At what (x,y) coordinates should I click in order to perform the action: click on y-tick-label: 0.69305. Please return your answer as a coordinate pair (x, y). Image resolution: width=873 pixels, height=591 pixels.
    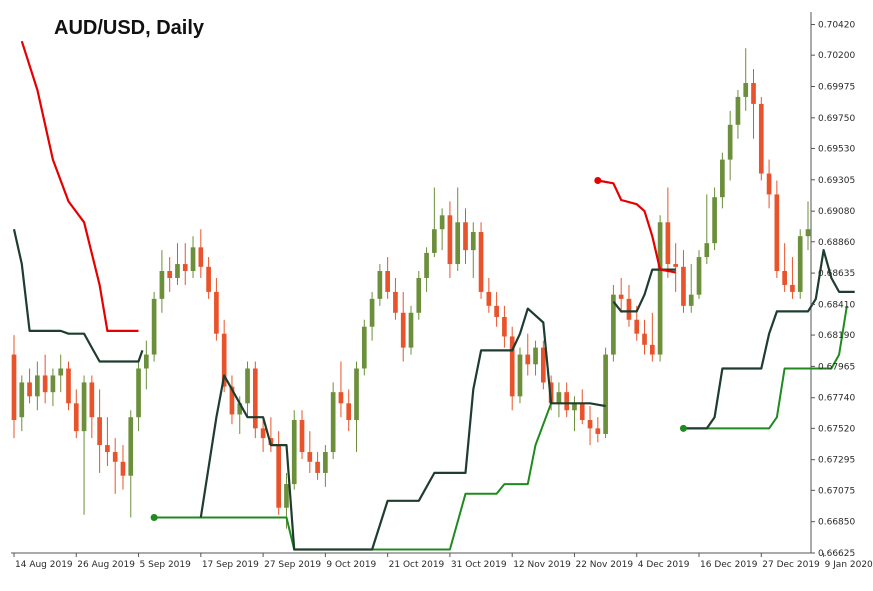
    Looking at the image, I should click on (836, 181).